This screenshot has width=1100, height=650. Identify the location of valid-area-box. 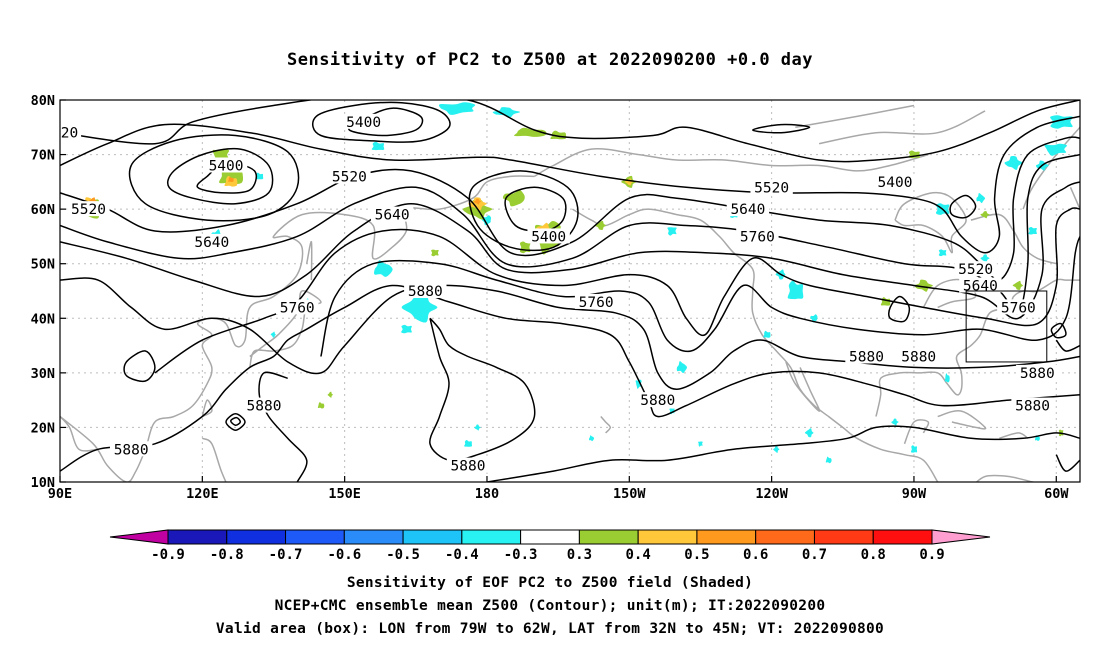
(1006, 326).